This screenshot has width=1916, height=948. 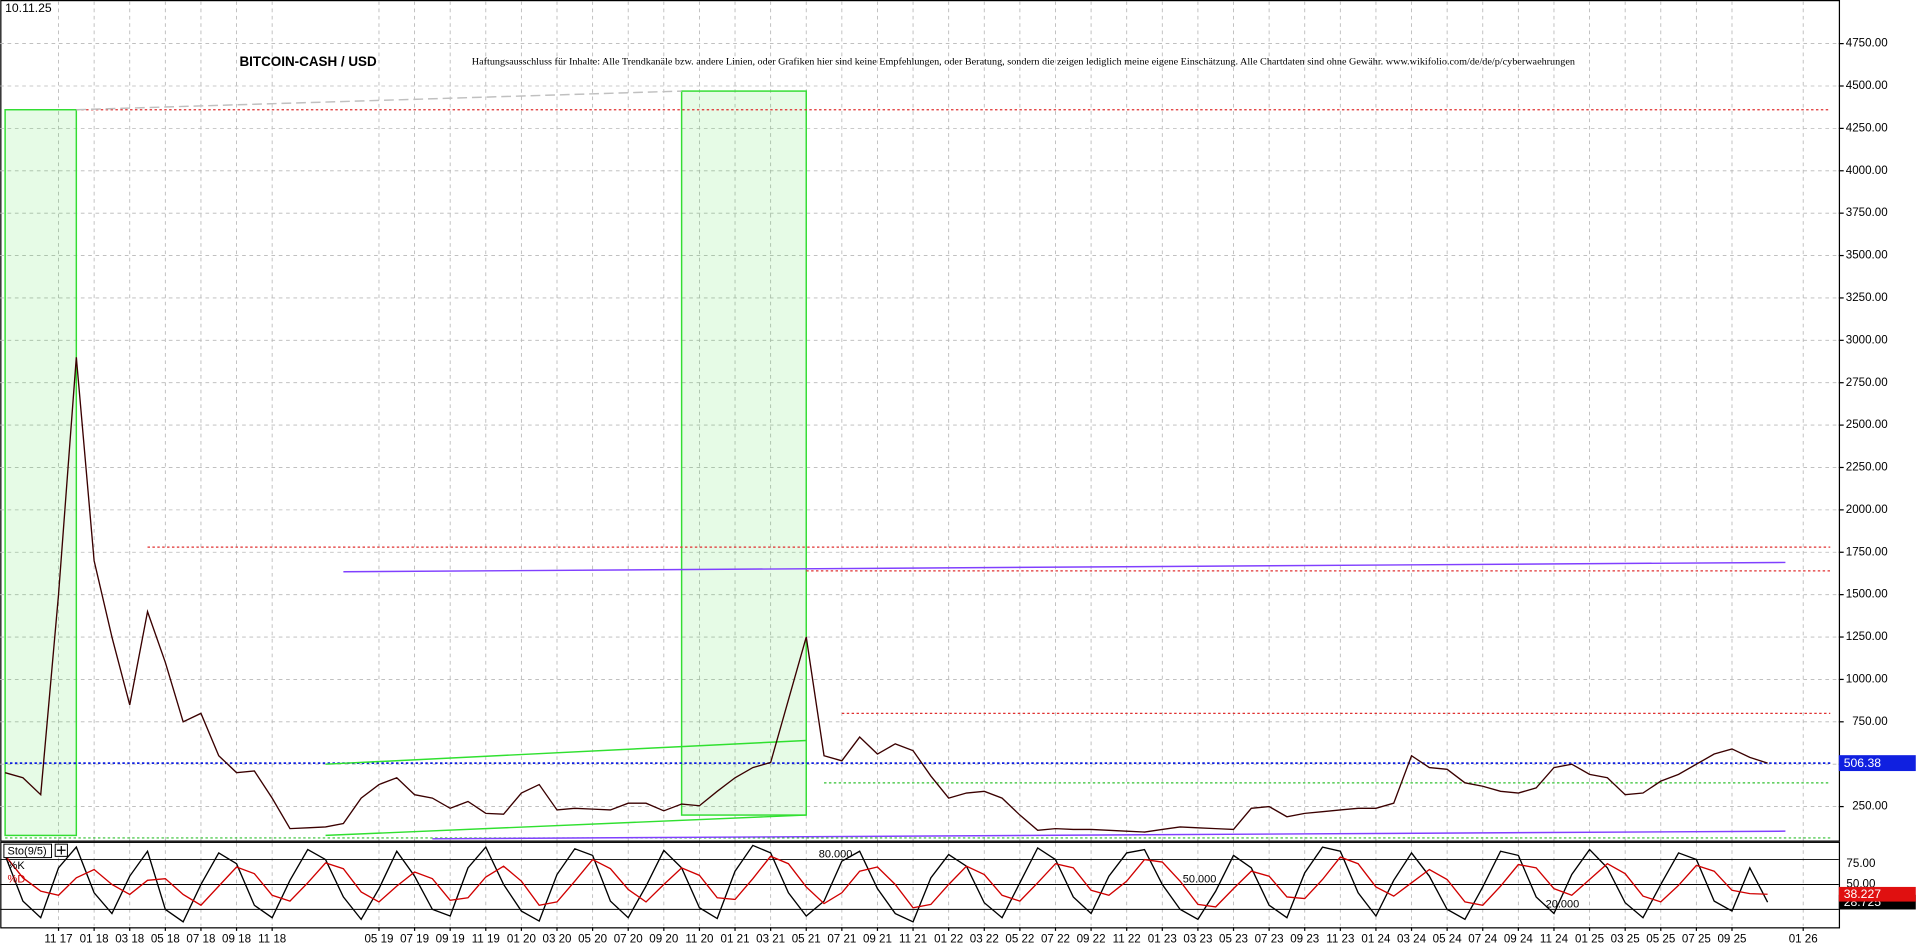 What do you see at coordinates (1867, 170) in the screenshot?
I see `y-tick-label: 4000.00` at bounding box center [1867, 170].